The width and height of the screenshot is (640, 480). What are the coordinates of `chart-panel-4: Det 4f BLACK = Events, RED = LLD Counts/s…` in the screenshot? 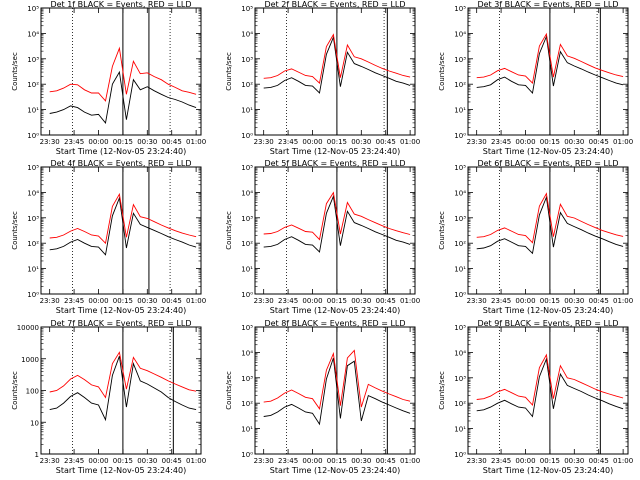 It's located at (108, 237).